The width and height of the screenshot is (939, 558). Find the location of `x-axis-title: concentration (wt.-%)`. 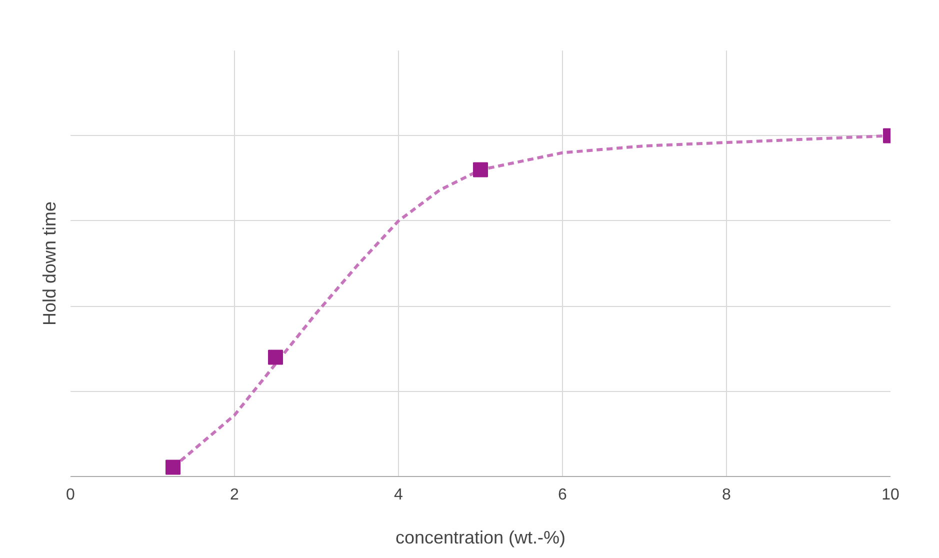

x-axis-title: concentration (wt.-%) is located at coordinates (480, 538).